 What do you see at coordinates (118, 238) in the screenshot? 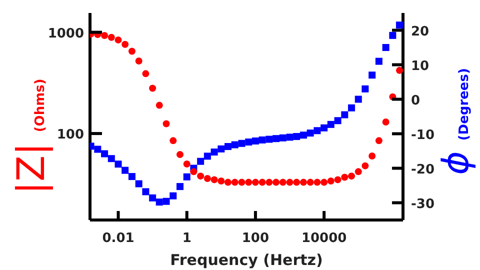
I see `x-tick-label: 0.01` at bounding box center [118, 238].